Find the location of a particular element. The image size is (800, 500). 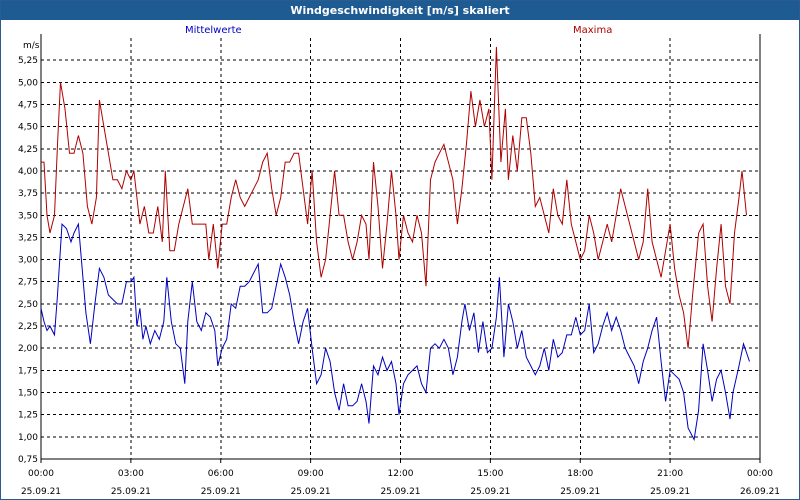

y-tick-label: 2,00 is located at coordinates (28, 349).